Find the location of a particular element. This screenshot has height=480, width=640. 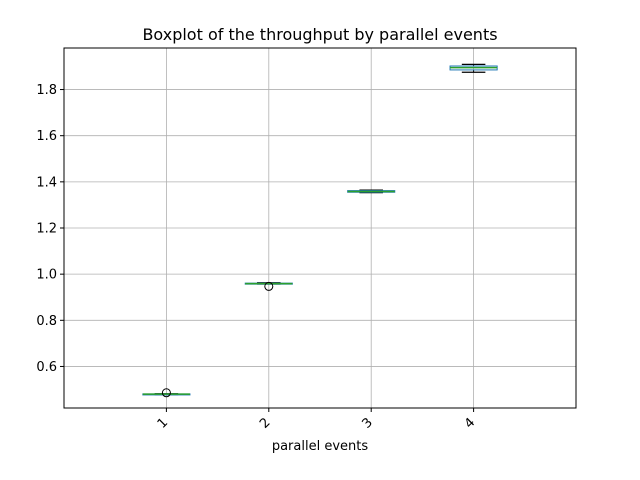

x-axis-label: parallel events is located at coordinates (320, 446).